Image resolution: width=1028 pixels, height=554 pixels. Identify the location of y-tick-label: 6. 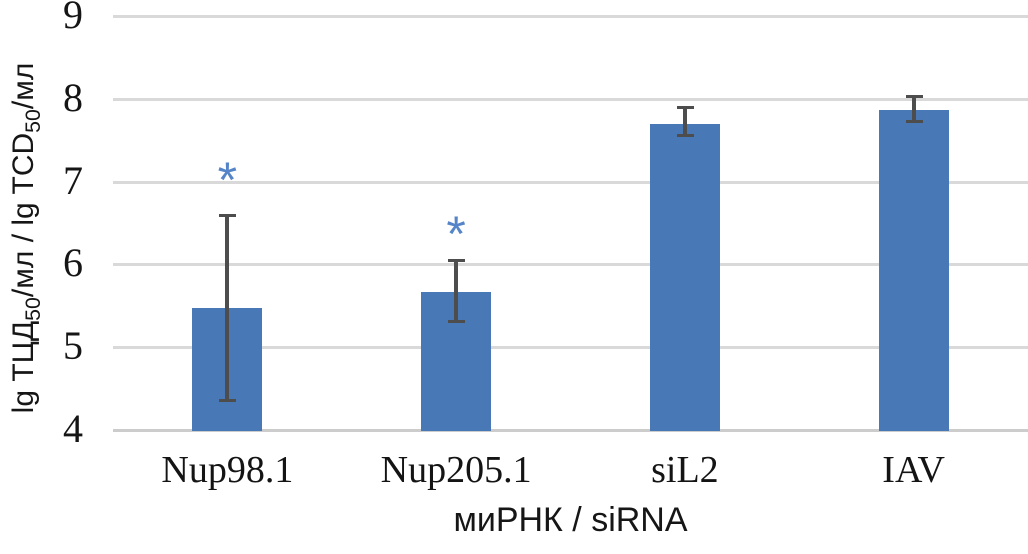
(73, 263).